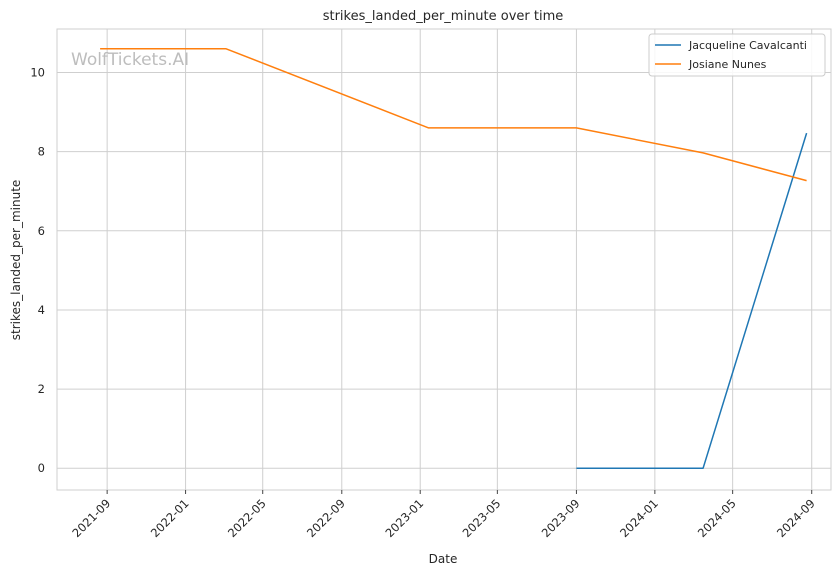  I want to click on y-tick-label: 4, so click(41, 310).